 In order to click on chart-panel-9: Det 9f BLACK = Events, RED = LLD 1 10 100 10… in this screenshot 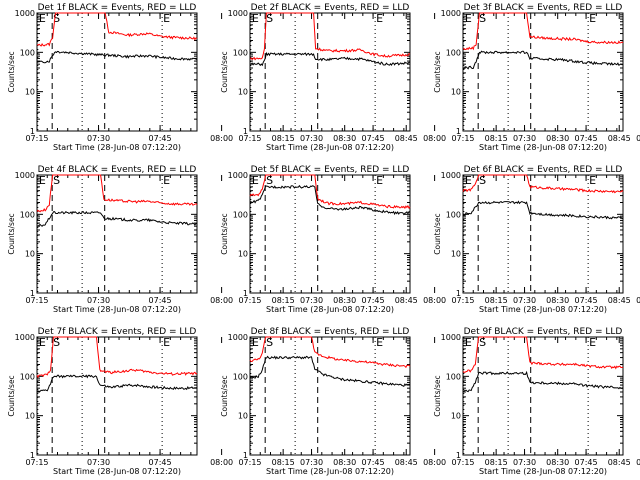, I will do `click(536, 401)`.